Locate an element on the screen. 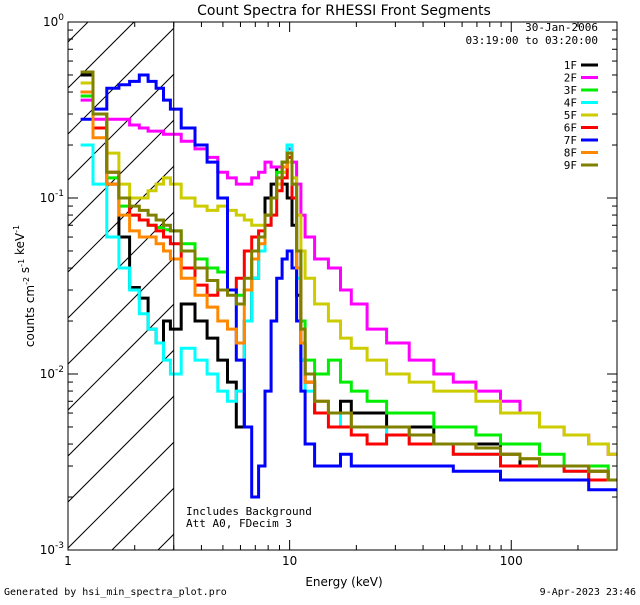 The width and height of the screenshot is (640, 605). y-tick-label: 10⁻¹ is located at coordinates (52, 197).